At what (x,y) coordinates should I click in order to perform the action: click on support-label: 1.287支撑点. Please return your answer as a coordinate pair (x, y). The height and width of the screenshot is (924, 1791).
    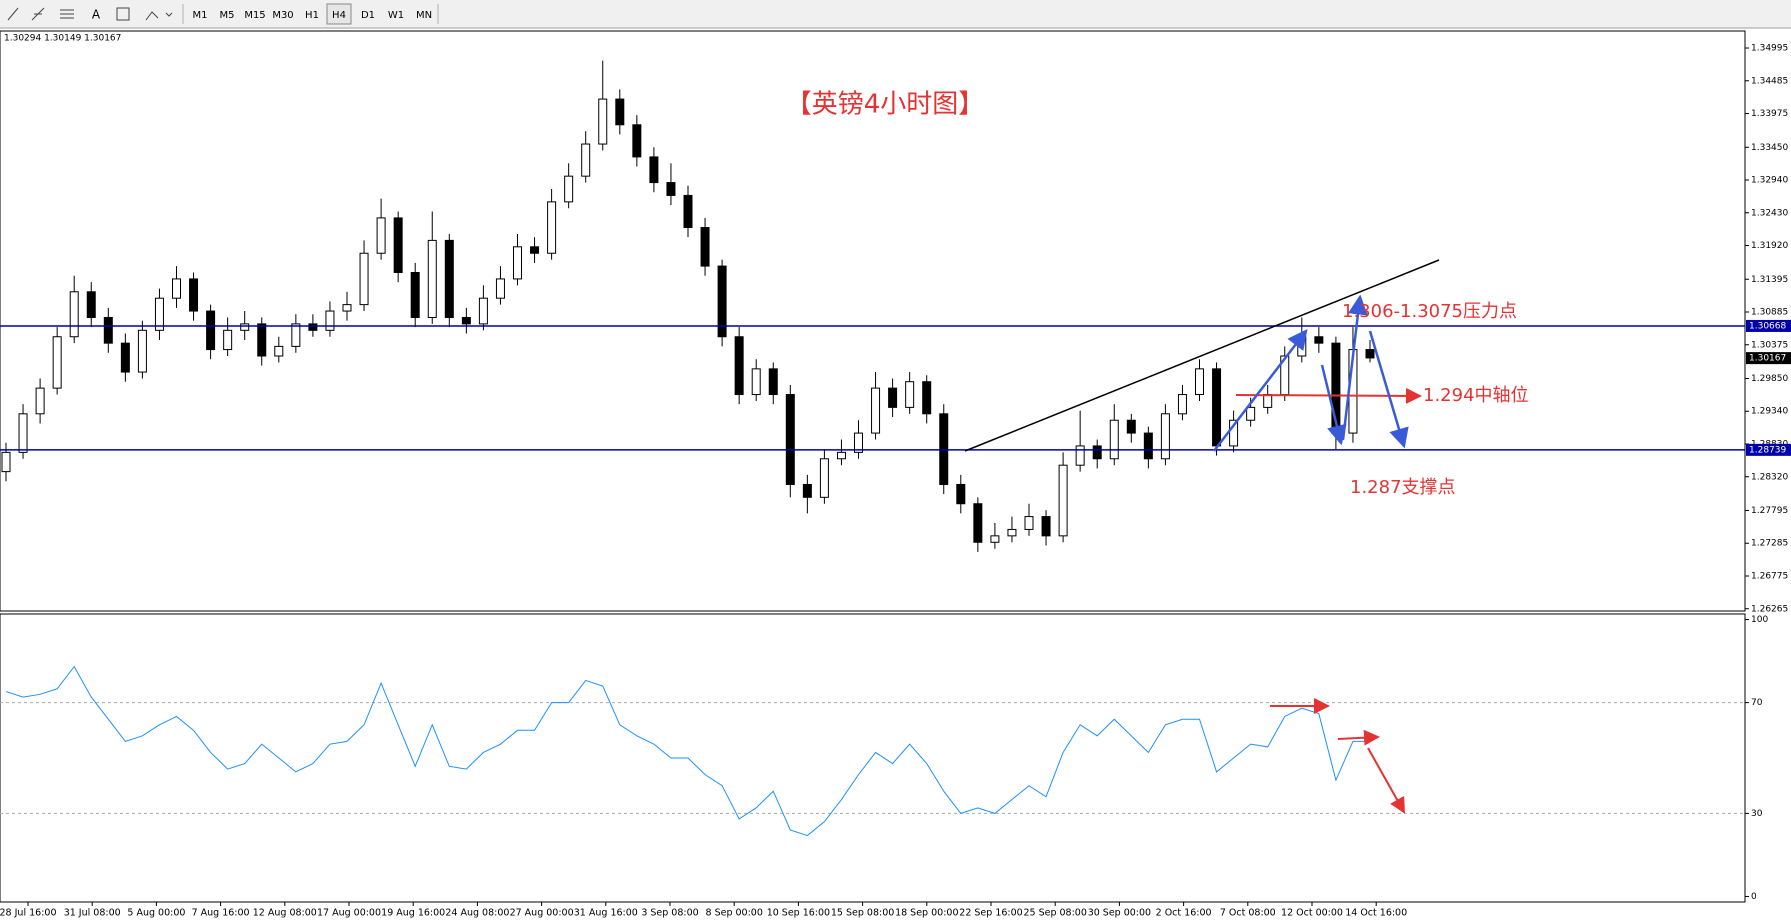
    Looking at the image, I should click on (1403, 487).